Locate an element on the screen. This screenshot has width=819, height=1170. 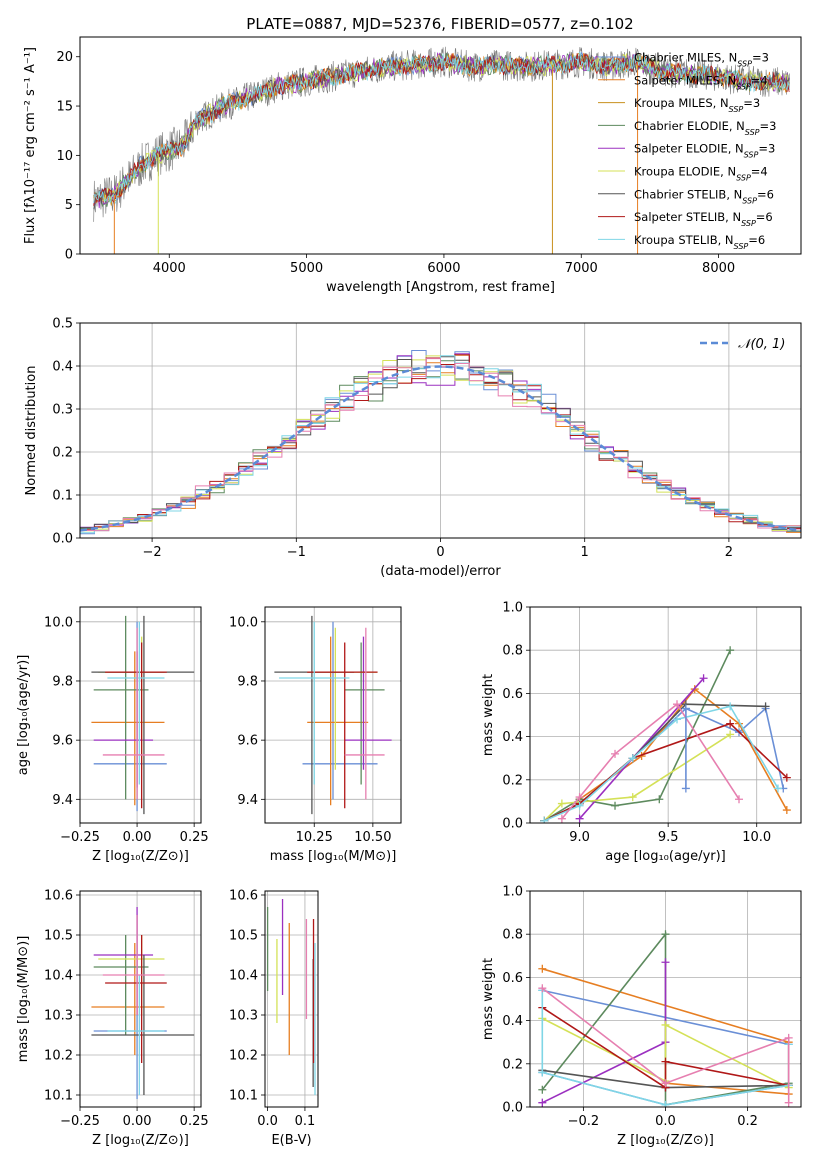
y-tick-label: 10.1 is located at coordinates (58, 1096).